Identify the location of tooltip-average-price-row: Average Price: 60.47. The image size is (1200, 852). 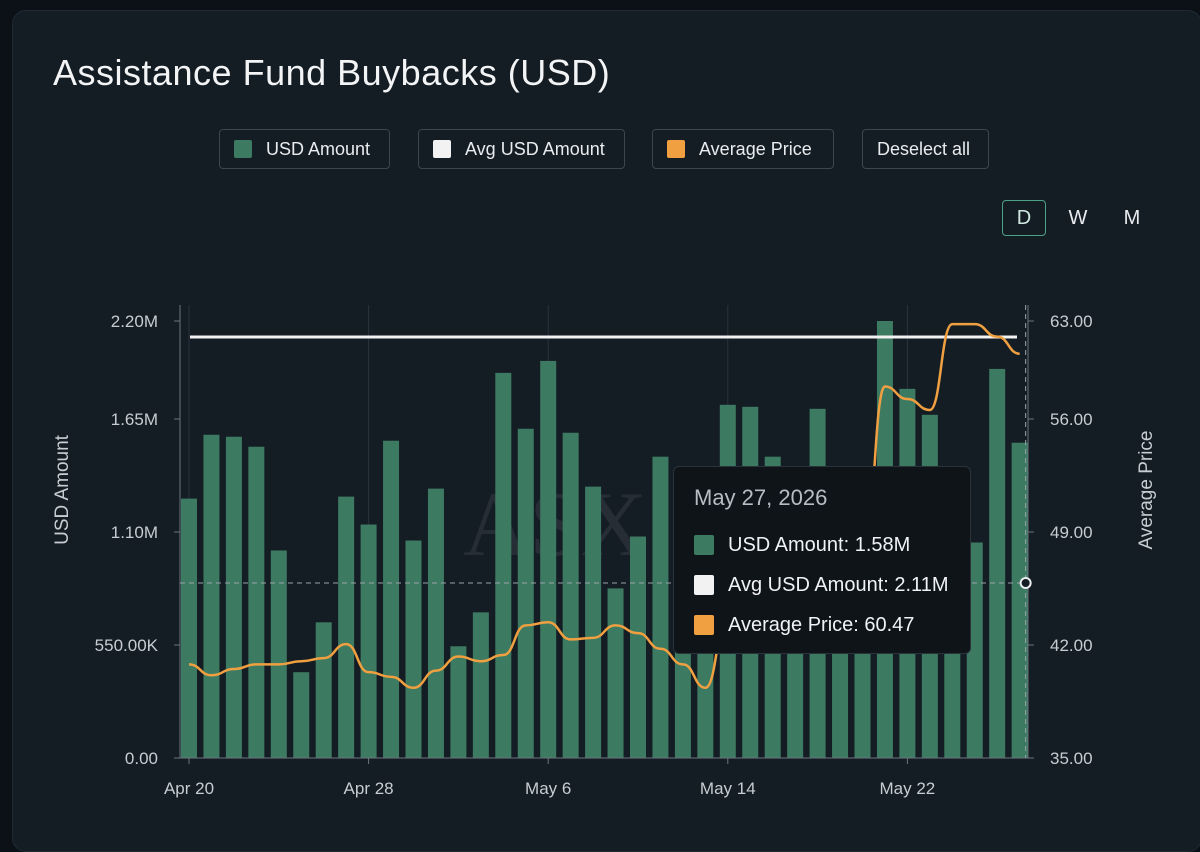
(822, 625).